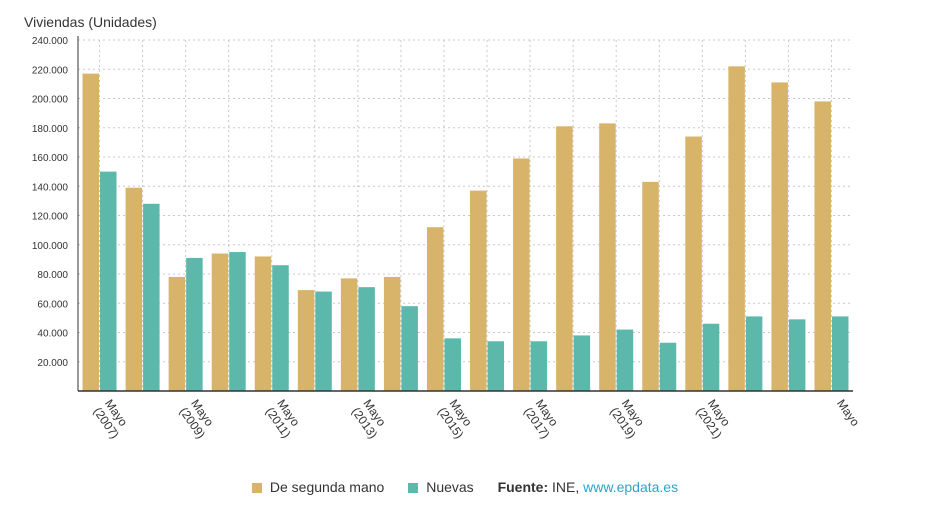  What do you see at coordinates (631, 487) in the screenshot?
I see `source-link: www.epdata.es` at bounding box center [631, 487].